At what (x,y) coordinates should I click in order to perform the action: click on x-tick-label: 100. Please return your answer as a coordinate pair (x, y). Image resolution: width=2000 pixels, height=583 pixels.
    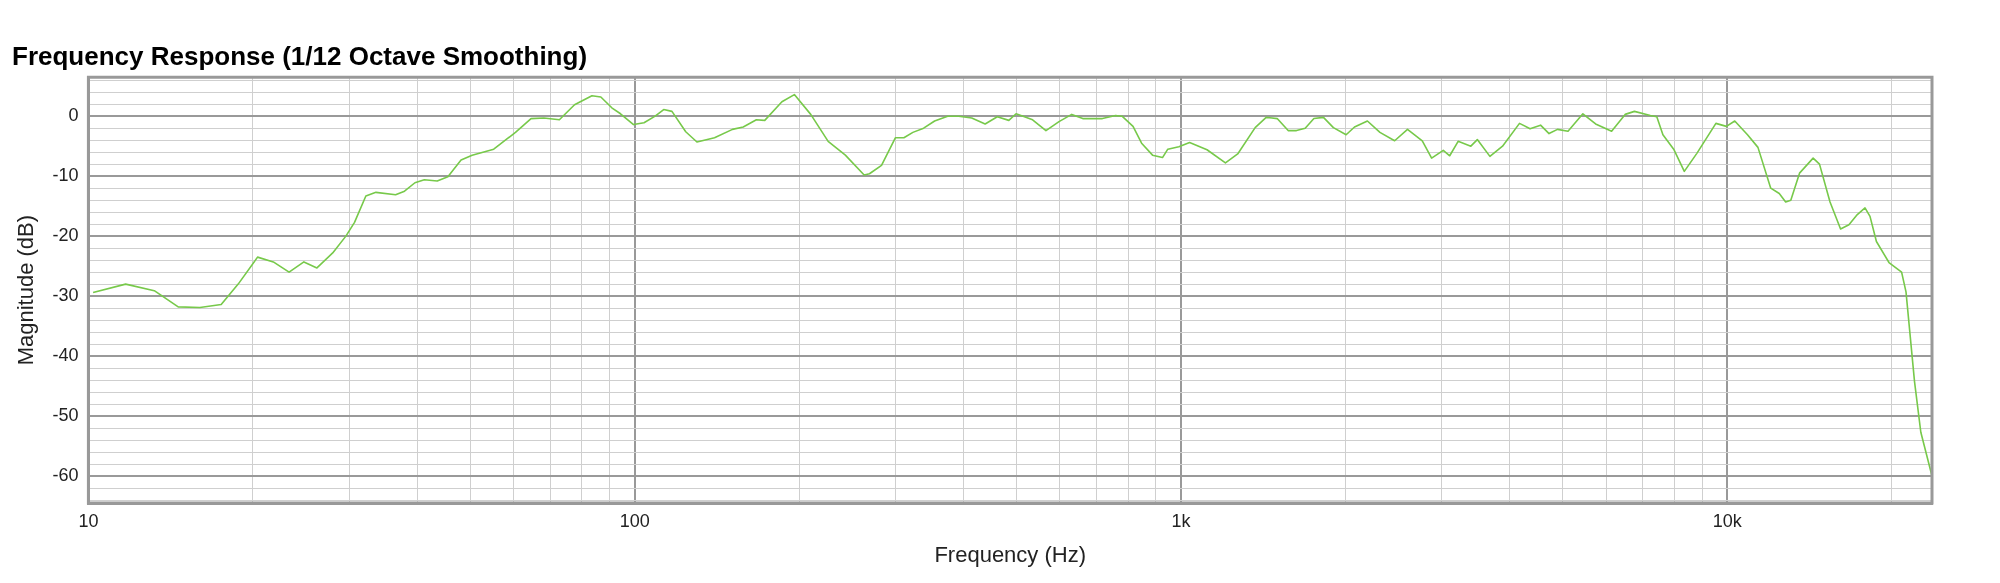
    Looking at the image, I should click on (634, 520).